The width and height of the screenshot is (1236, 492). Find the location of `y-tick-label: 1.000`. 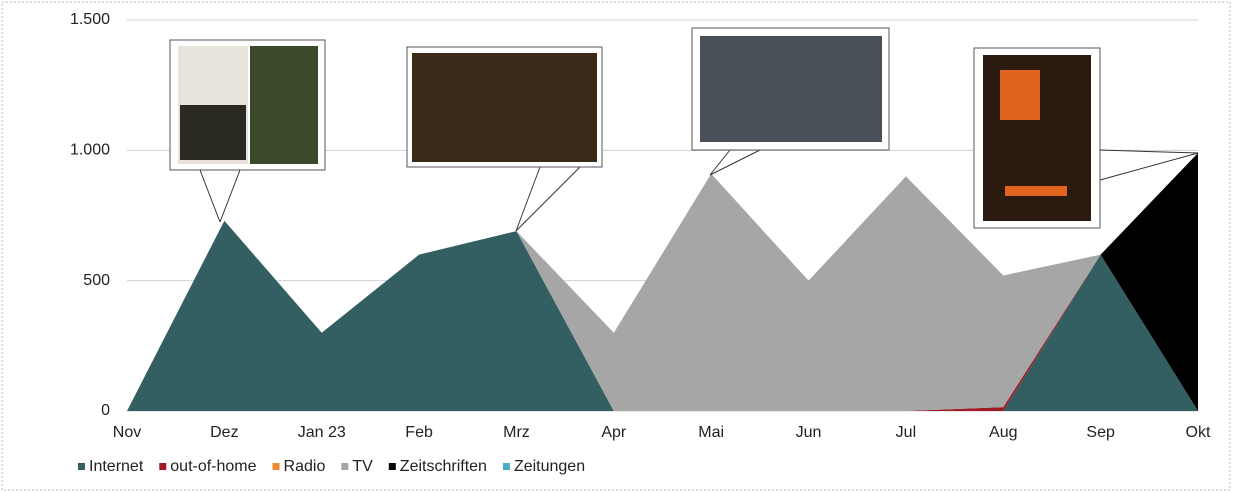

y-tick-label: 1.000 is located at coordinates (90, 150).